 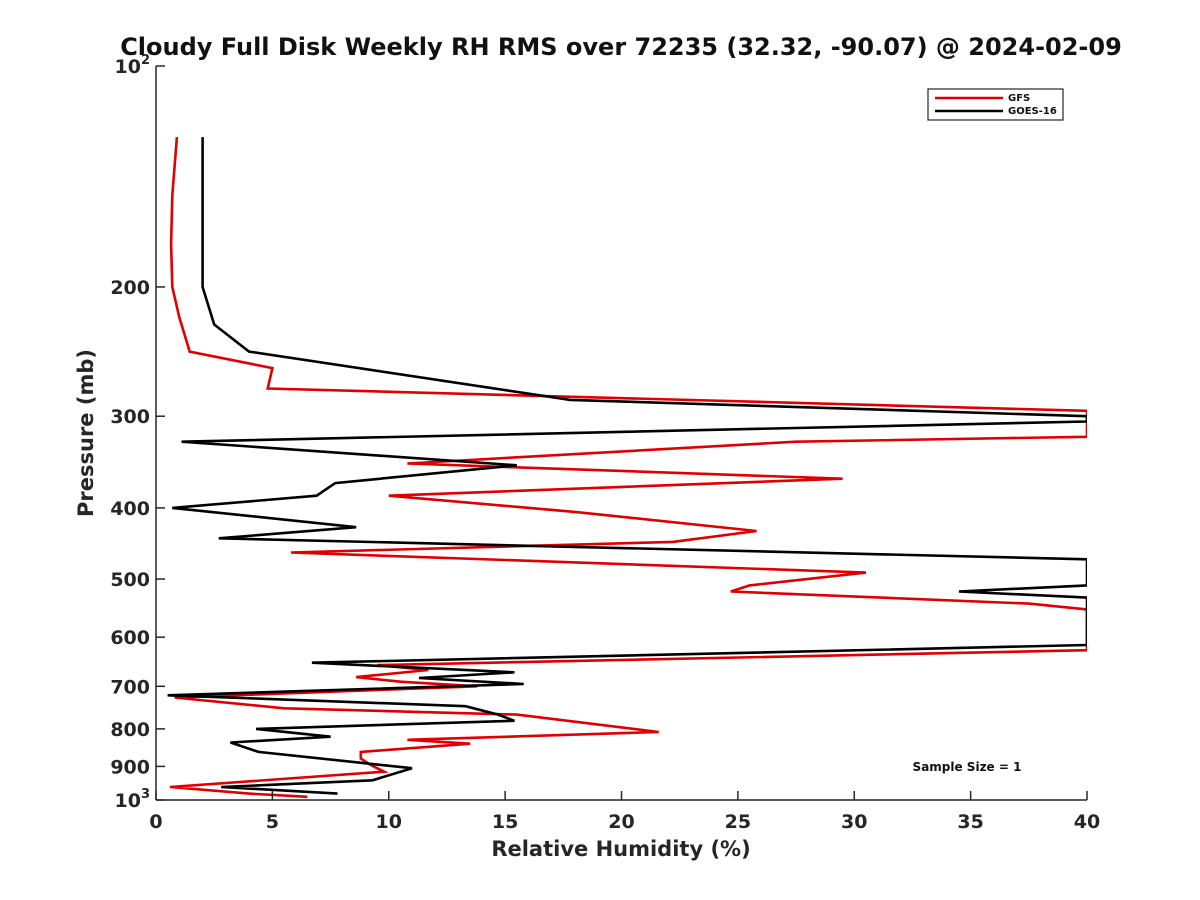 What do you see at coordinates (137, 432) in the screenshot?
I see `y-ticks: 10² 200 300 400 500 600 700 800 900 10³` at bounding box center [137, 432].